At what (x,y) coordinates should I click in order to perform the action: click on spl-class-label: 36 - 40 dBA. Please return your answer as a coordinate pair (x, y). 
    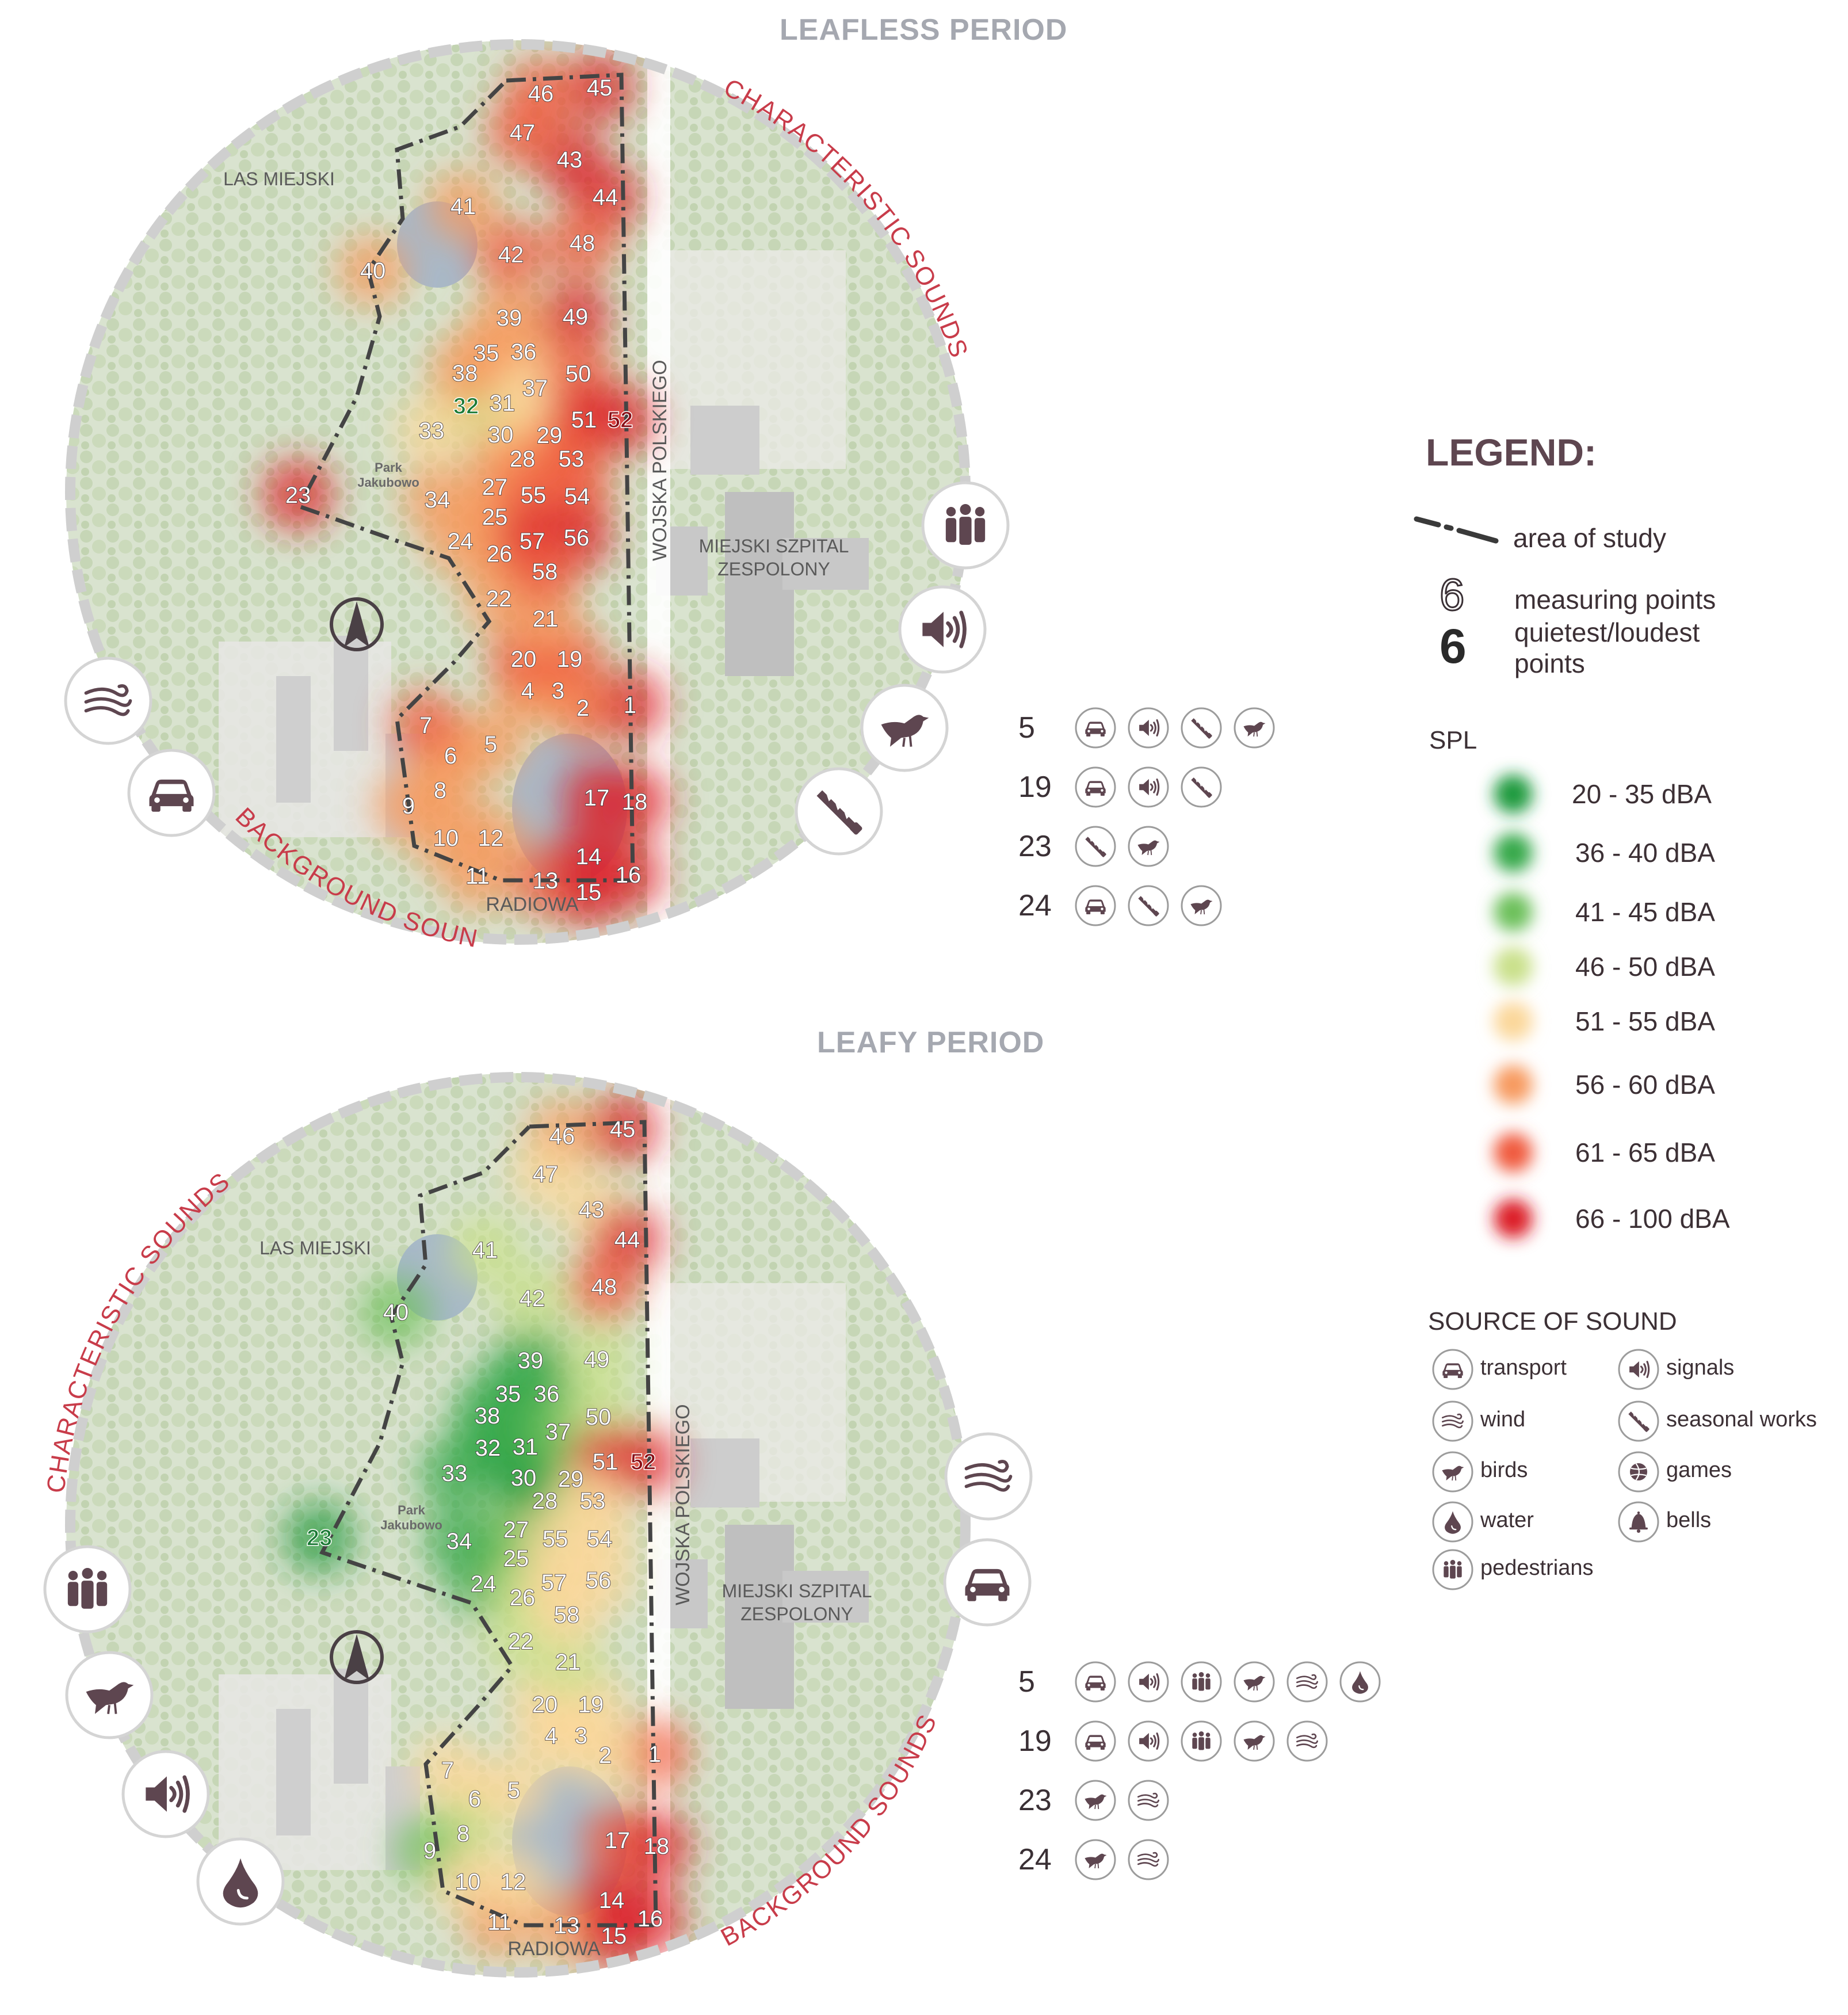
    Looking at the image, I should click on (1645, 853).